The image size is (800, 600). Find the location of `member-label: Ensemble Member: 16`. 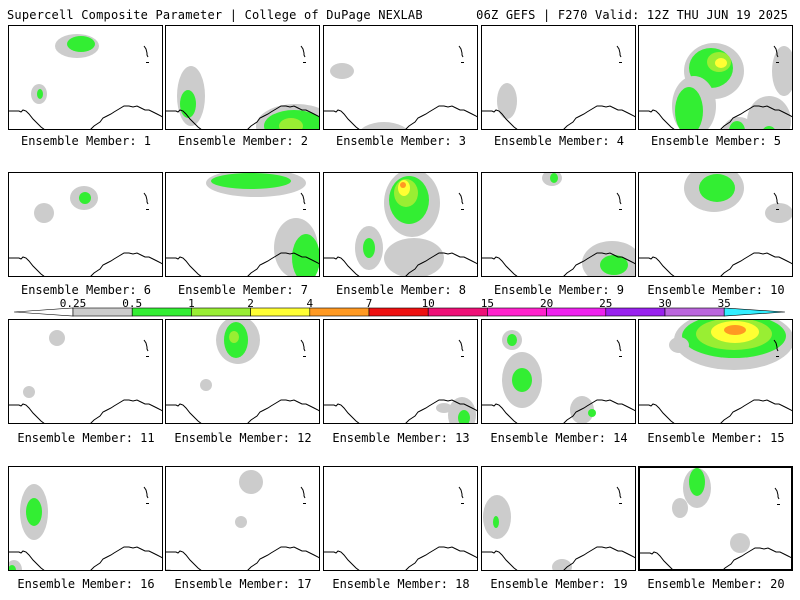

member-label: Ensemble Member: 16 is located at coordinates (86, 584).